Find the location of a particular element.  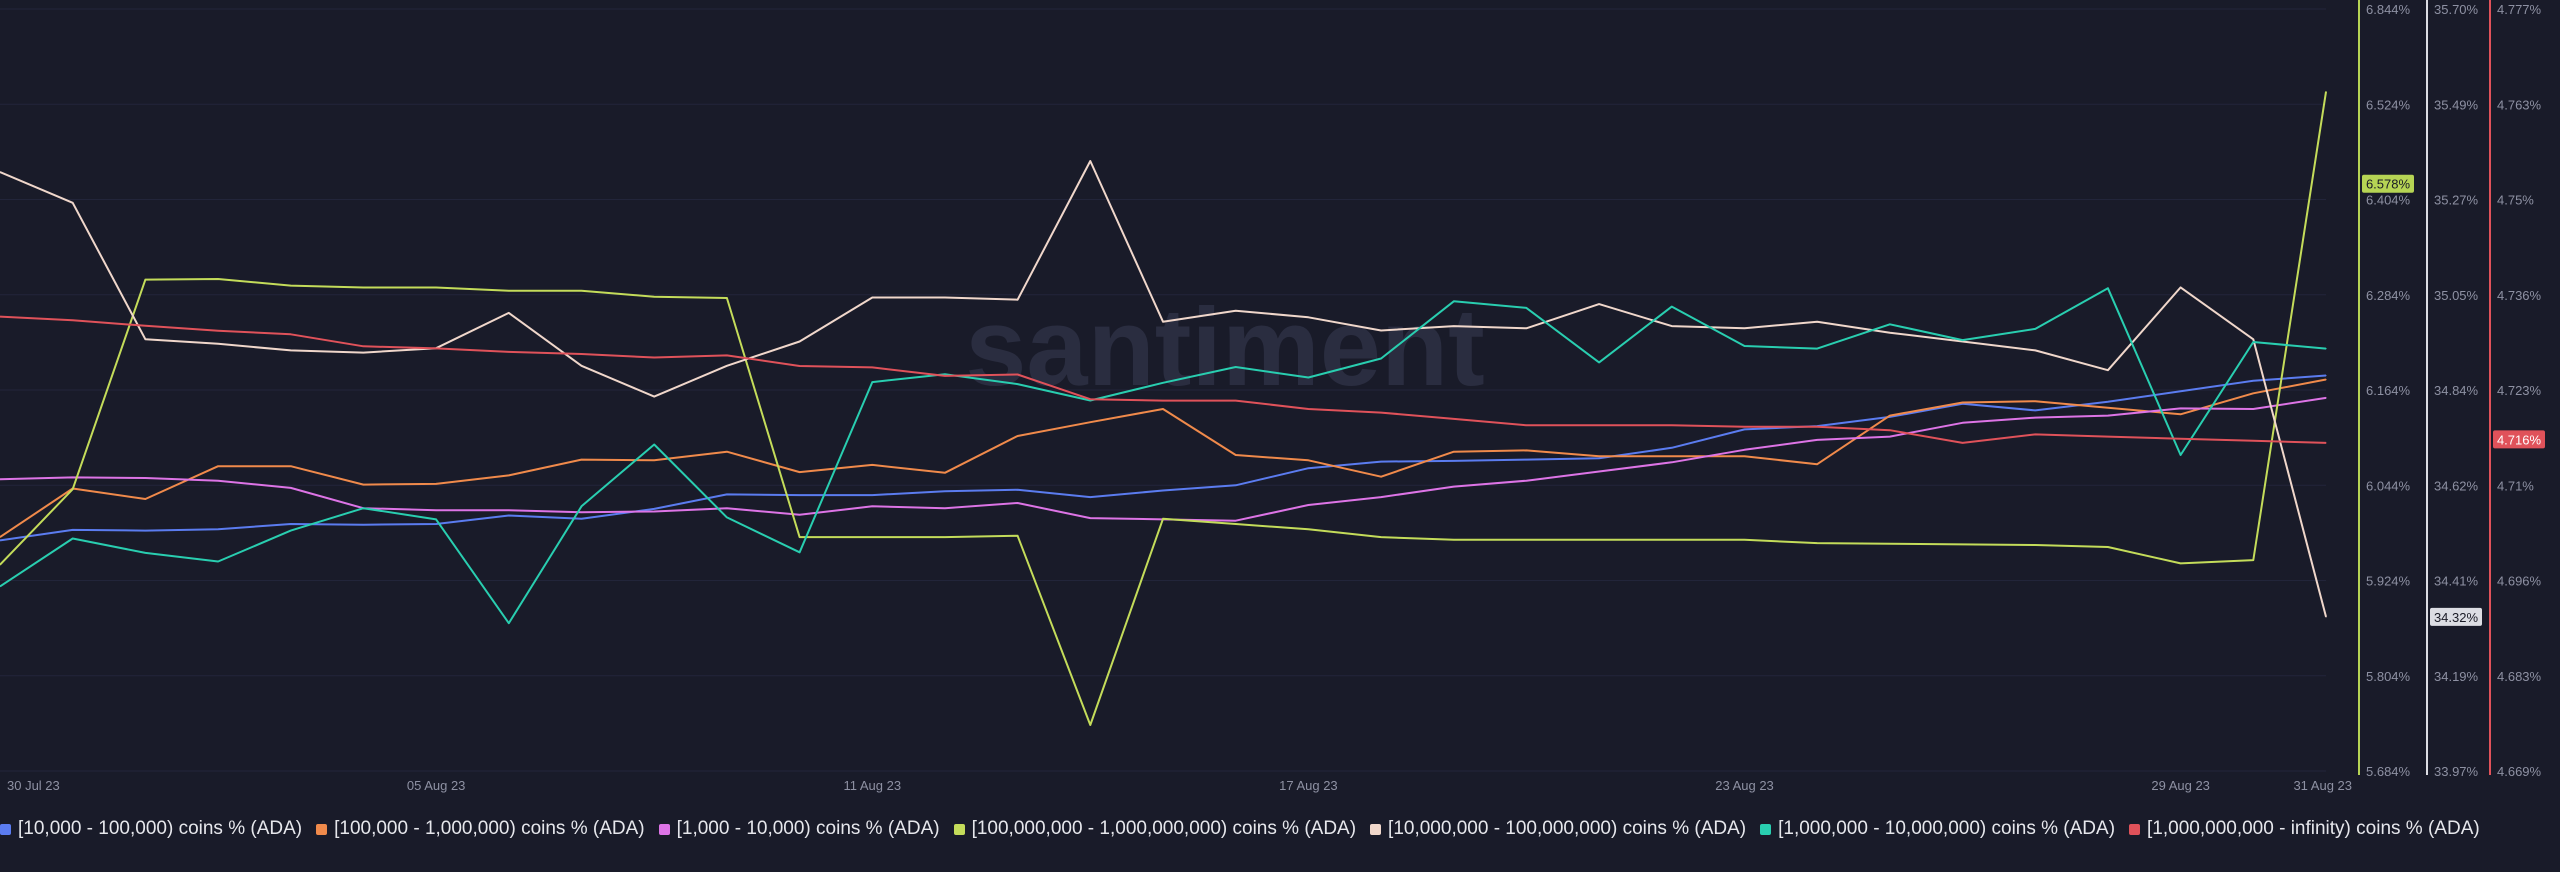

y-tick-label: 6.044% is located at coordinates (2388, 485).